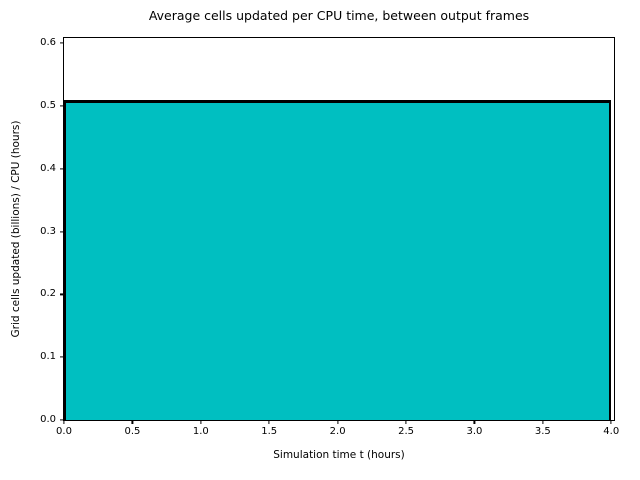 The image size is (640, 480). I want to click on x-tick-label: 0.0, so click(64, 431).